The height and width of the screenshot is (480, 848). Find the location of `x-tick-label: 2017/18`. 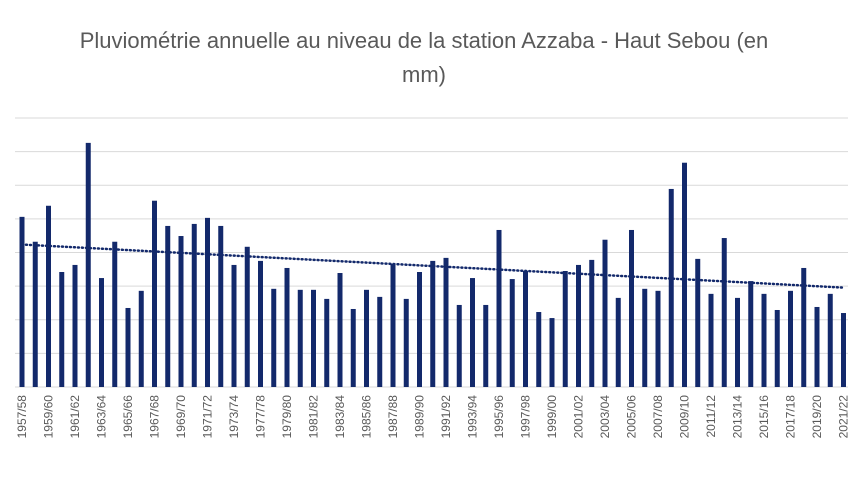

x-tick-label: 2017/18 is located at coordinates (791, 417).